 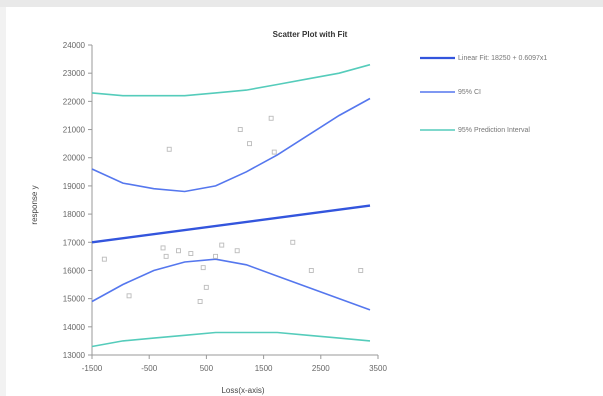 What do you see at coordinates (74, 214) in the screenshot?
I see `y-tick-label: 18000` at bounding box center [74, 214].